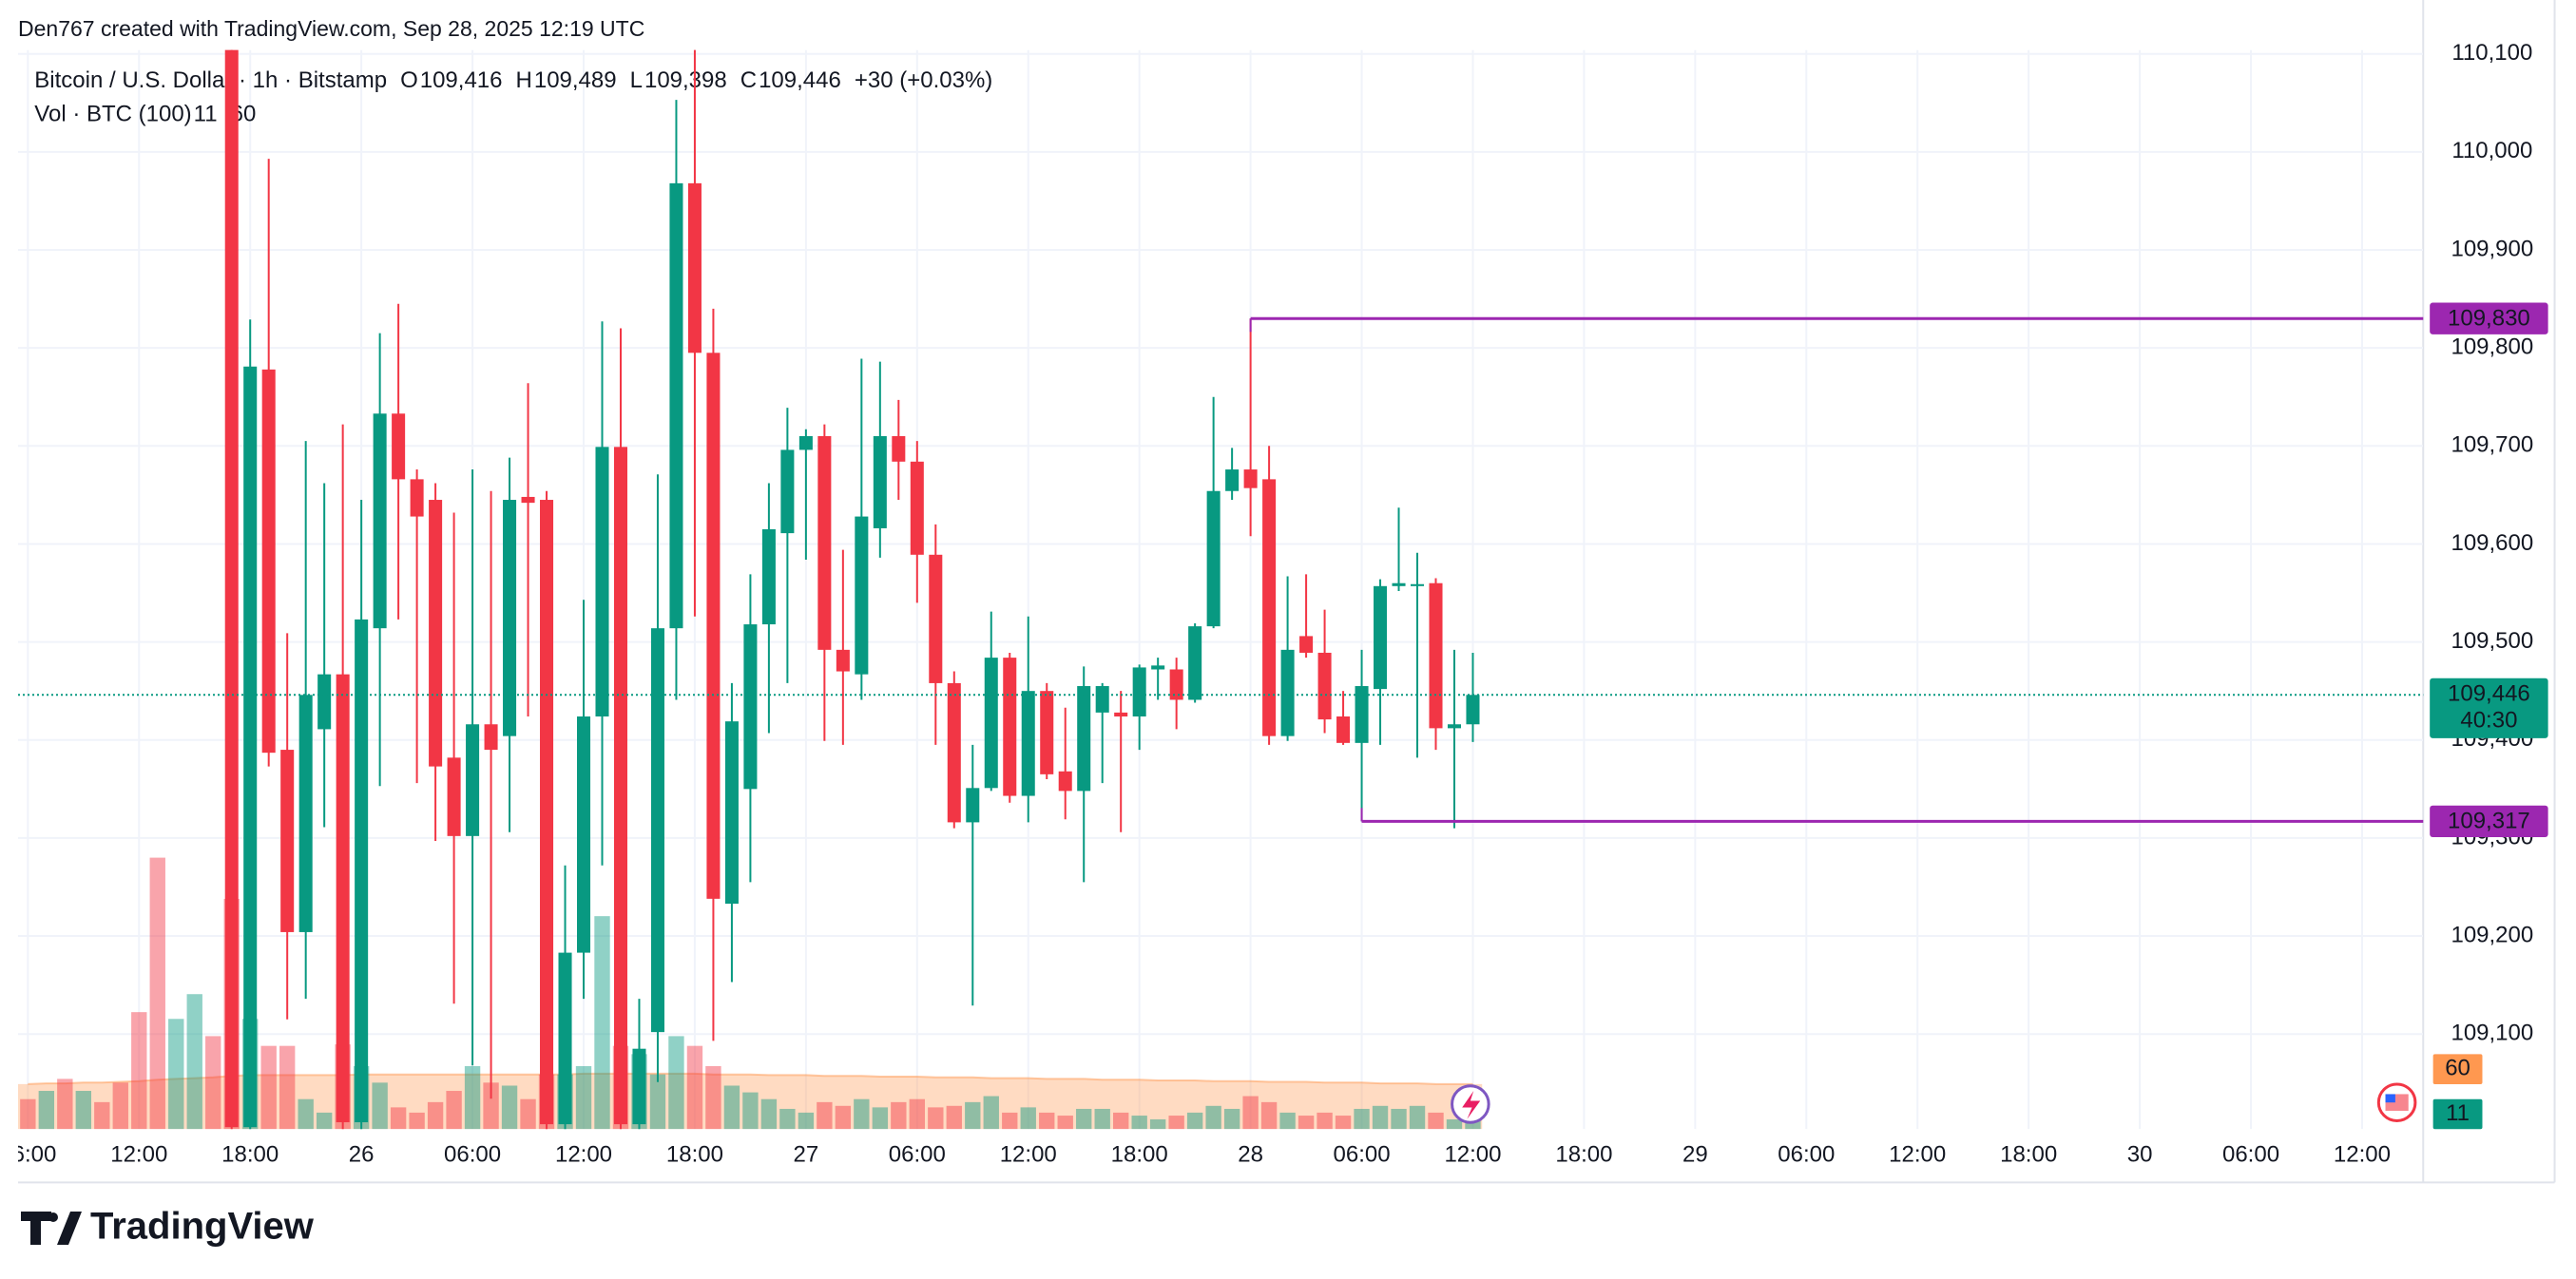  Describe the element at coordinates (750, 1078) in the screenshot. I see `volume-ma` at that location.